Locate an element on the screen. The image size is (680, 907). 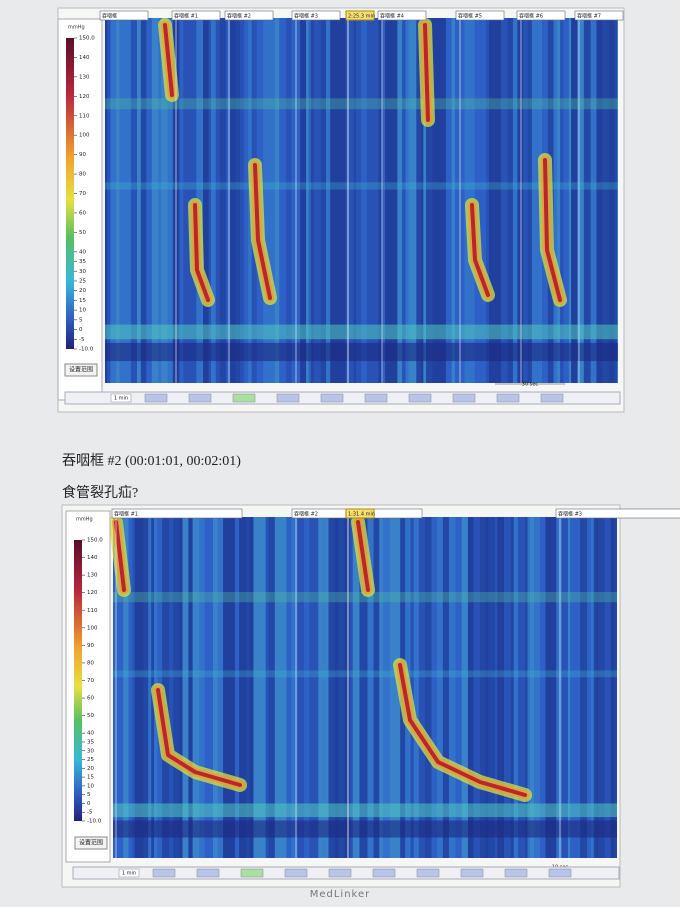
colorbar-tick-label: 130 is located at coordinates (92, 576).